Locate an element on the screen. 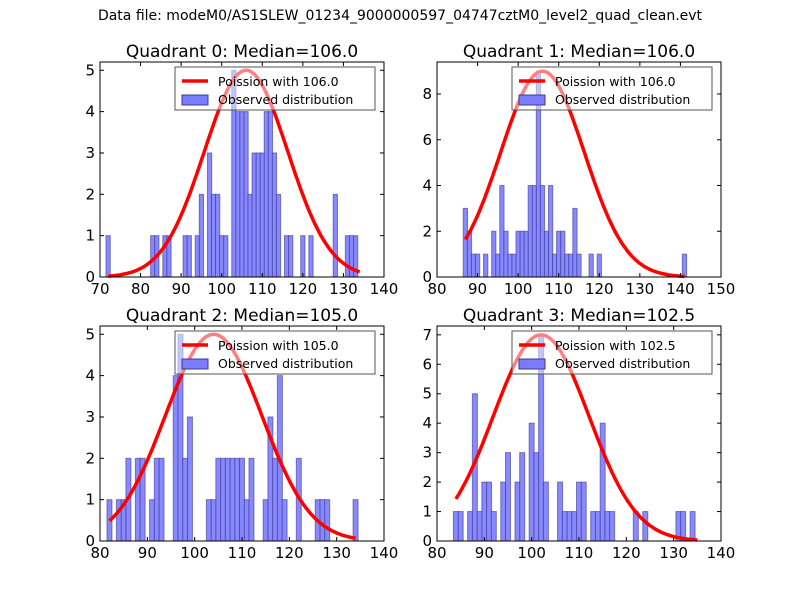 The width and height of the screenshot is (800, 600). subplot-title: Quadrant 0: Median=106.0 is located at coordinates (242, 52).